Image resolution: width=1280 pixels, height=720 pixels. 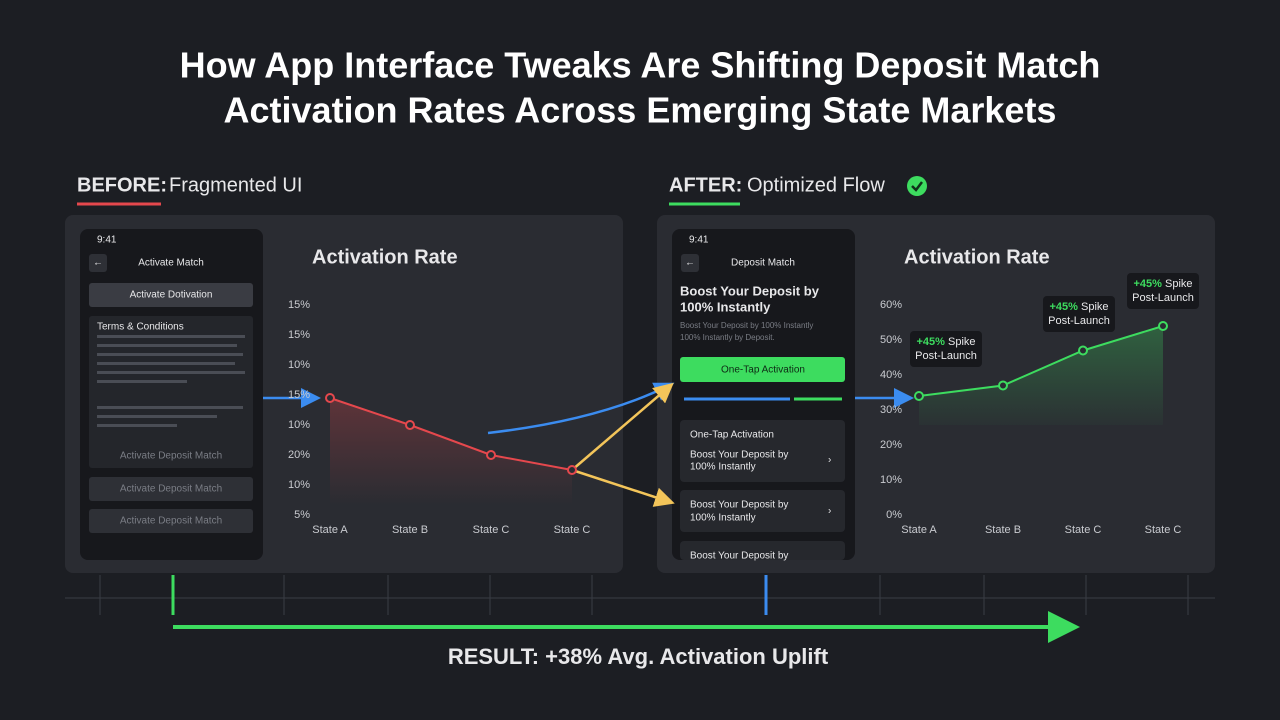 I want to click on check-icon, so click(x=917, y=186).